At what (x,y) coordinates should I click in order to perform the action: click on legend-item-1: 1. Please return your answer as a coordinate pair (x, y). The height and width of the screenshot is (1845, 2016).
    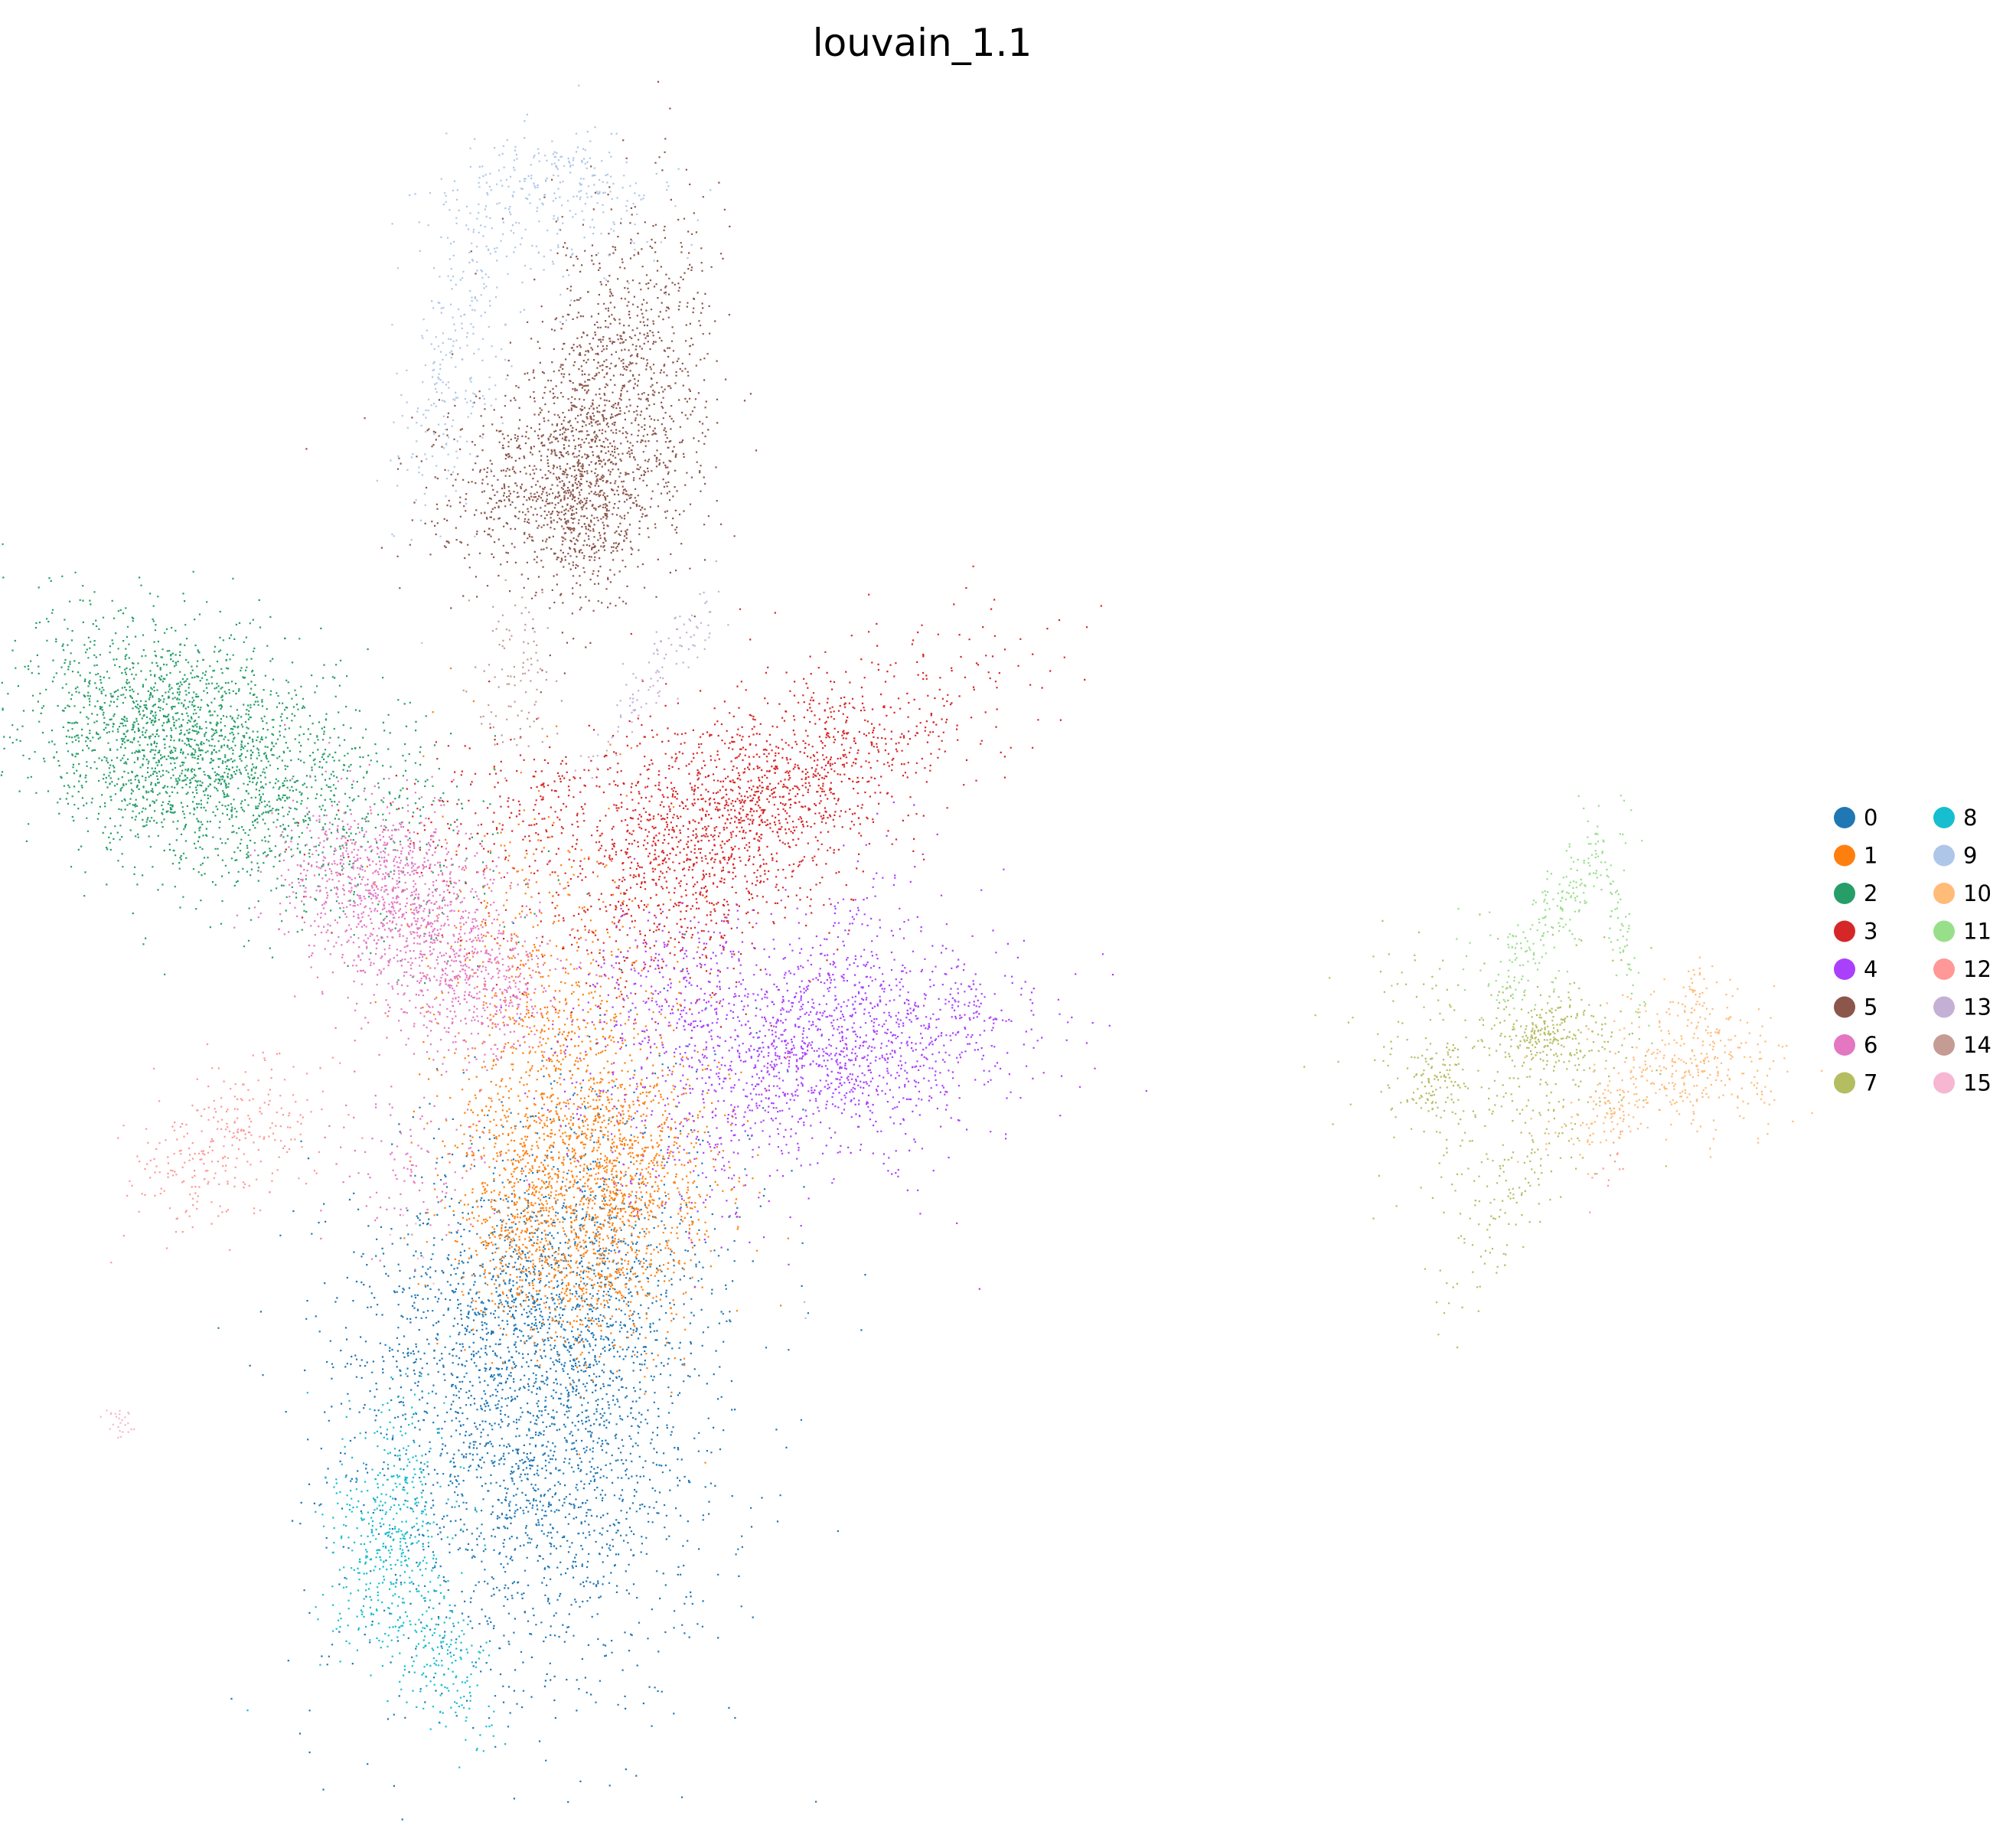
    Looking at the image, I should click on (1856, 856).